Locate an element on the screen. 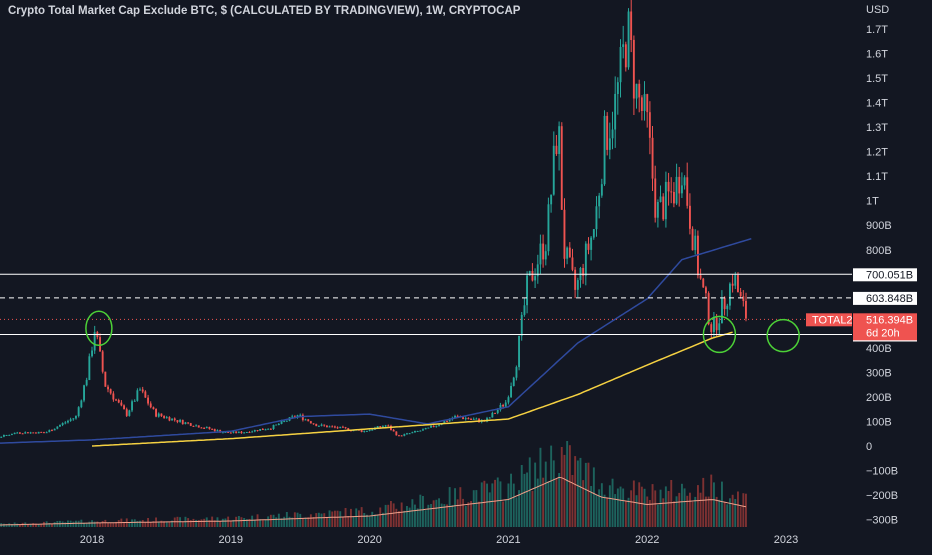 The height and width of the screenshot is (555, 932). y-tick-label: 300B is located at coordinates (879, 373).